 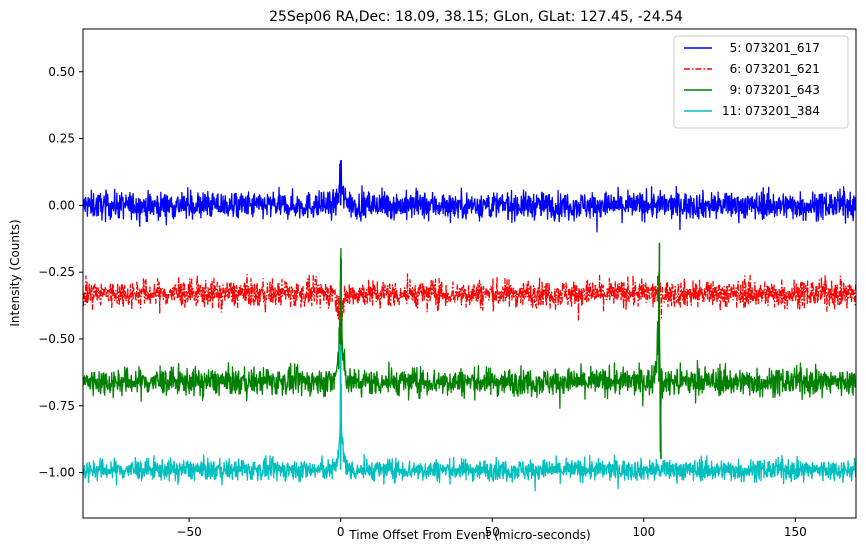 What do you see at coordinates (771, 90) in the screenshot?
I see `legend-label-3: 9: 073201_643` at bounding box center [771, 90].